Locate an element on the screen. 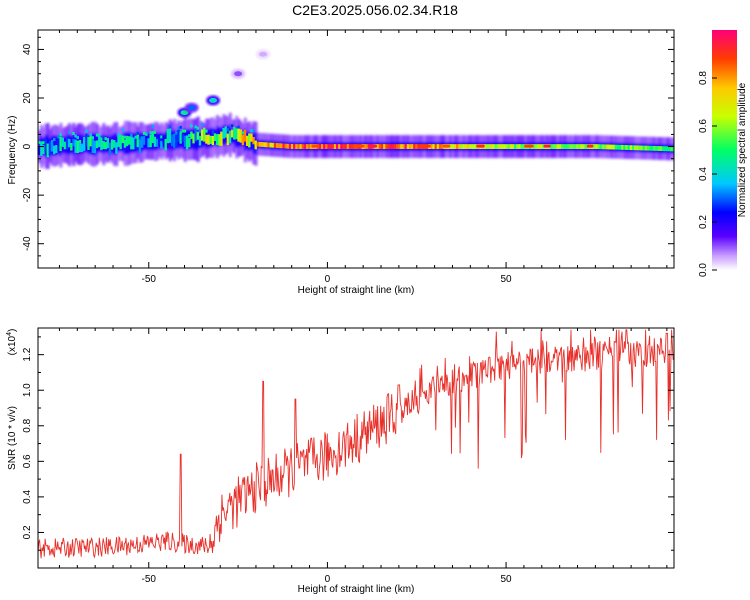  snr-x-label: Height of straight line (km) is located at coordinates (356, 589).